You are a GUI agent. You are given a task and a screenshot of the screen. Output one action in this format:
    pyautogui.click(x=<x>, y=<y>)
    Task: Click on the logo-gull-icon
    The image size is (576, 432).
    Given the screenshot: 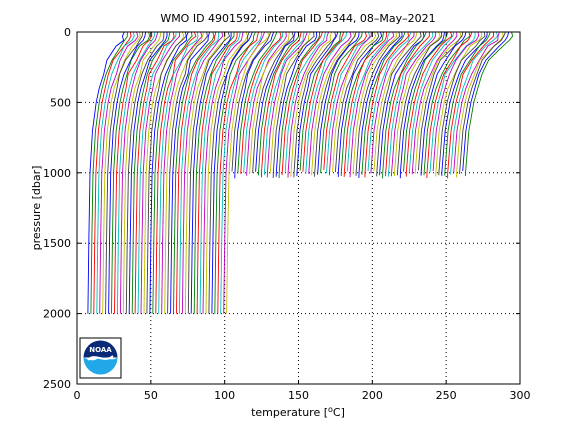 What is the action you would take?
    pyautogui.click(x=100, y=358)
    